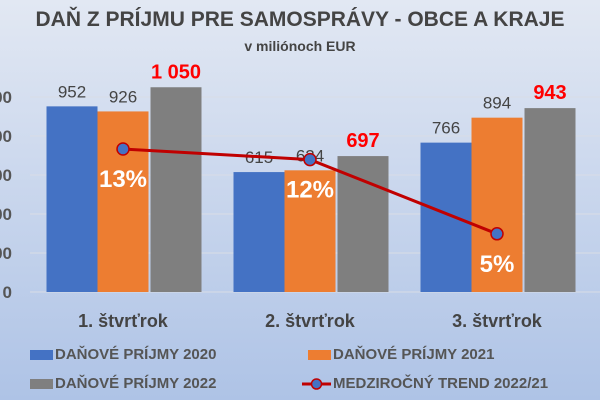 The height and width of the screenshot is (400, 600). What do you see at coordinates (136, 383) in the screenshot?
I see `legend-label: DAŇOVÉ PRÍJMY 2022` at bounding box center [136, 383].